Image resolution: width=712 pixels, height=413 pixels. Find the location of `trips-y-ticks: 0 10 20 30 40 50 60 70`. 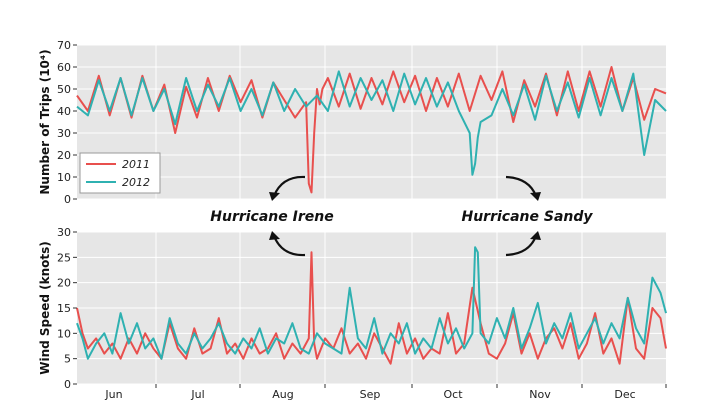

trips-y-ticks: 0 10 20 30 40 50 60 70 is located at coordinates (67, 122).